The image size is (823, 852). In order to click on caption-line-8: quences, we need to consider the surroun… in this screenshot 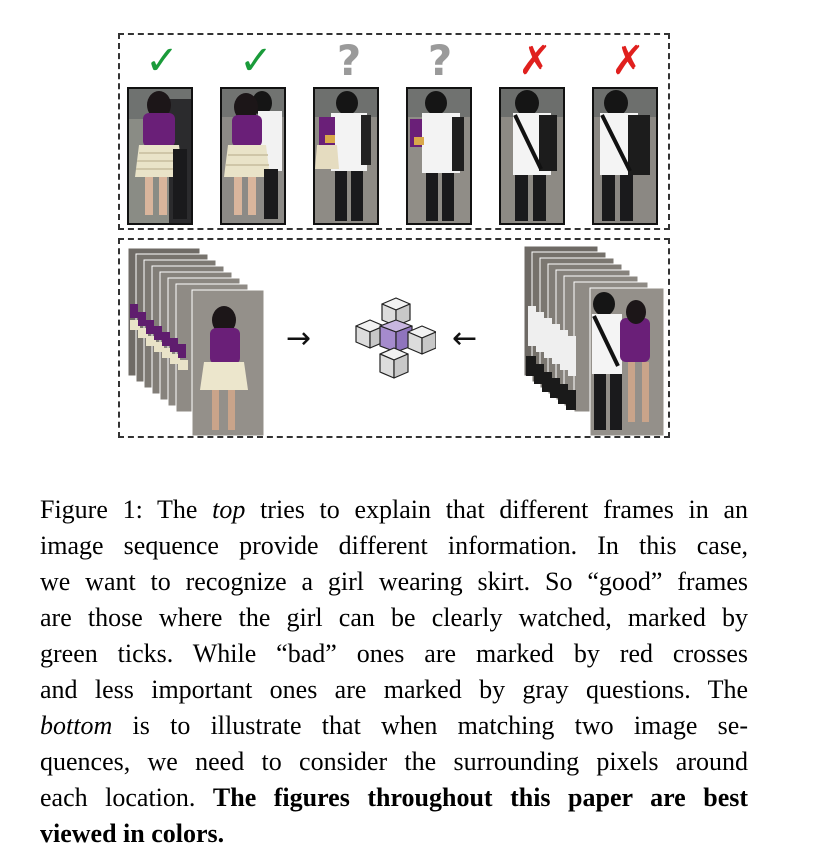, I will do `click(394, 761)`.